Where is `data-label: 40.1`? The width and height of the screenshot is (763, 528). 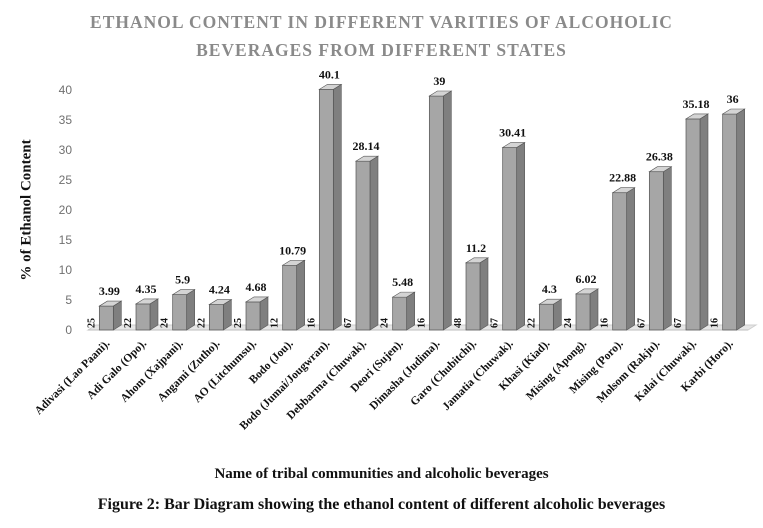 data-label: 40.1 is located at coordinates (329, 74).